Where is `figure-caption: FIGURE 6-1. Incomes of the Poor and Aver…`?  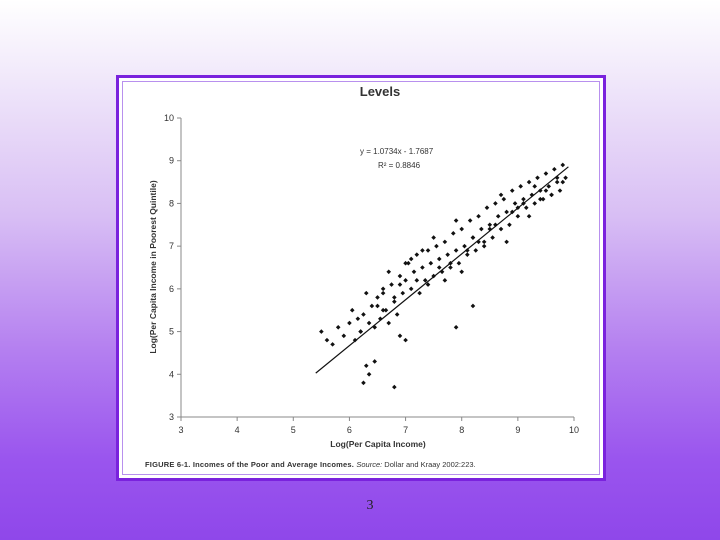
figure-caption: FIGURE 6-1. Incomes of the Poor and Aver… is located at coordinates (355, 464).